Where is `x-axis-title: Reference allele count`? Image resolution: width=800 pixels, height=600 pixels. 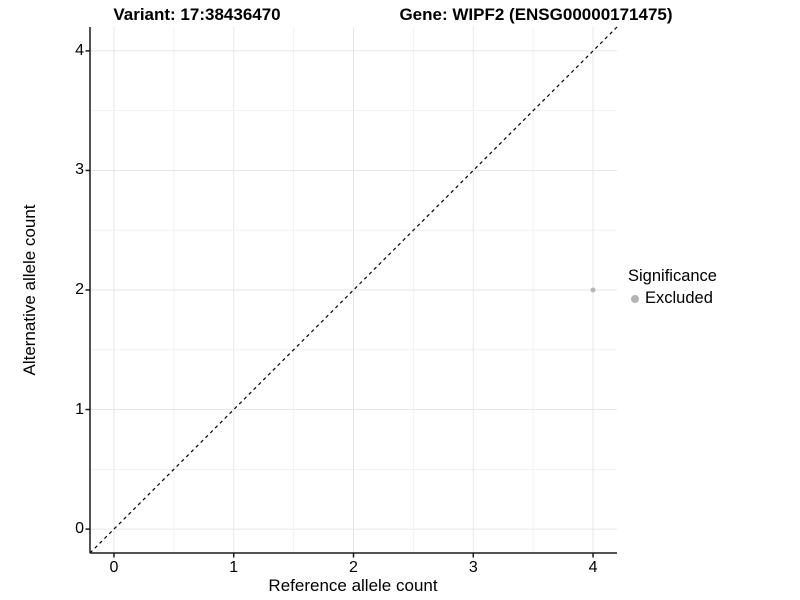 x-axis-title: Reference allele count is located at coordinates (353, 585).